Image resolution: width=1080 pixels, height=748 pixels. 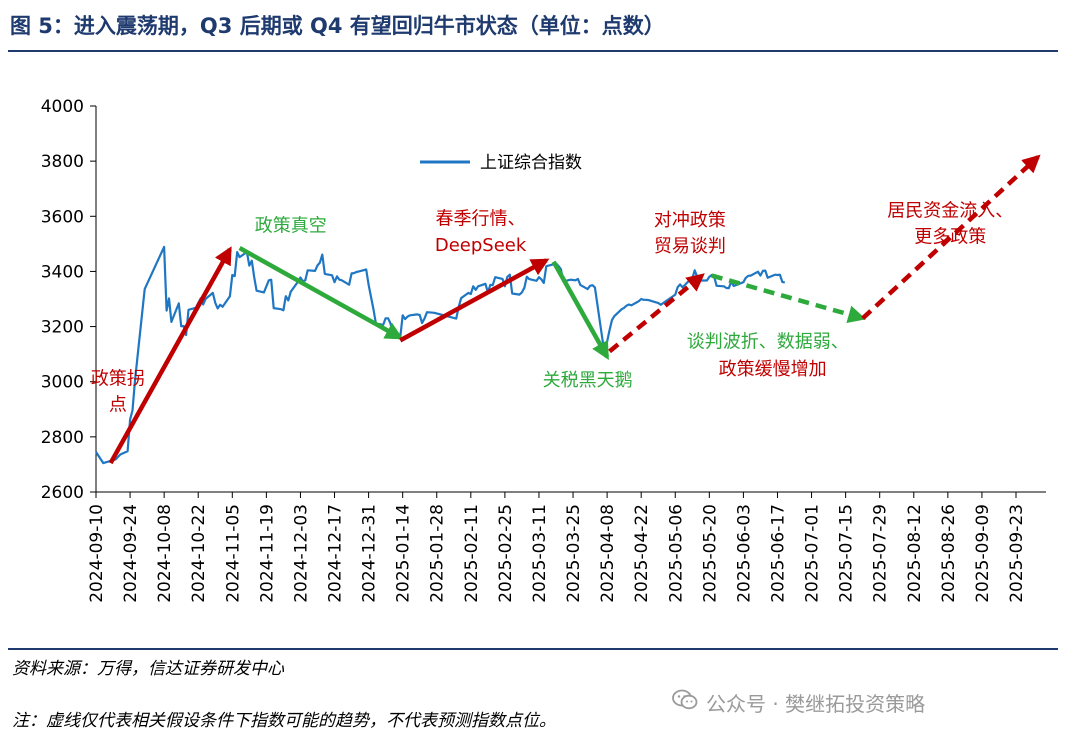 What do you see at coordinates (685, 702) in the screenshot?
I see `wechat-icon` at bounding box center [685, 702].